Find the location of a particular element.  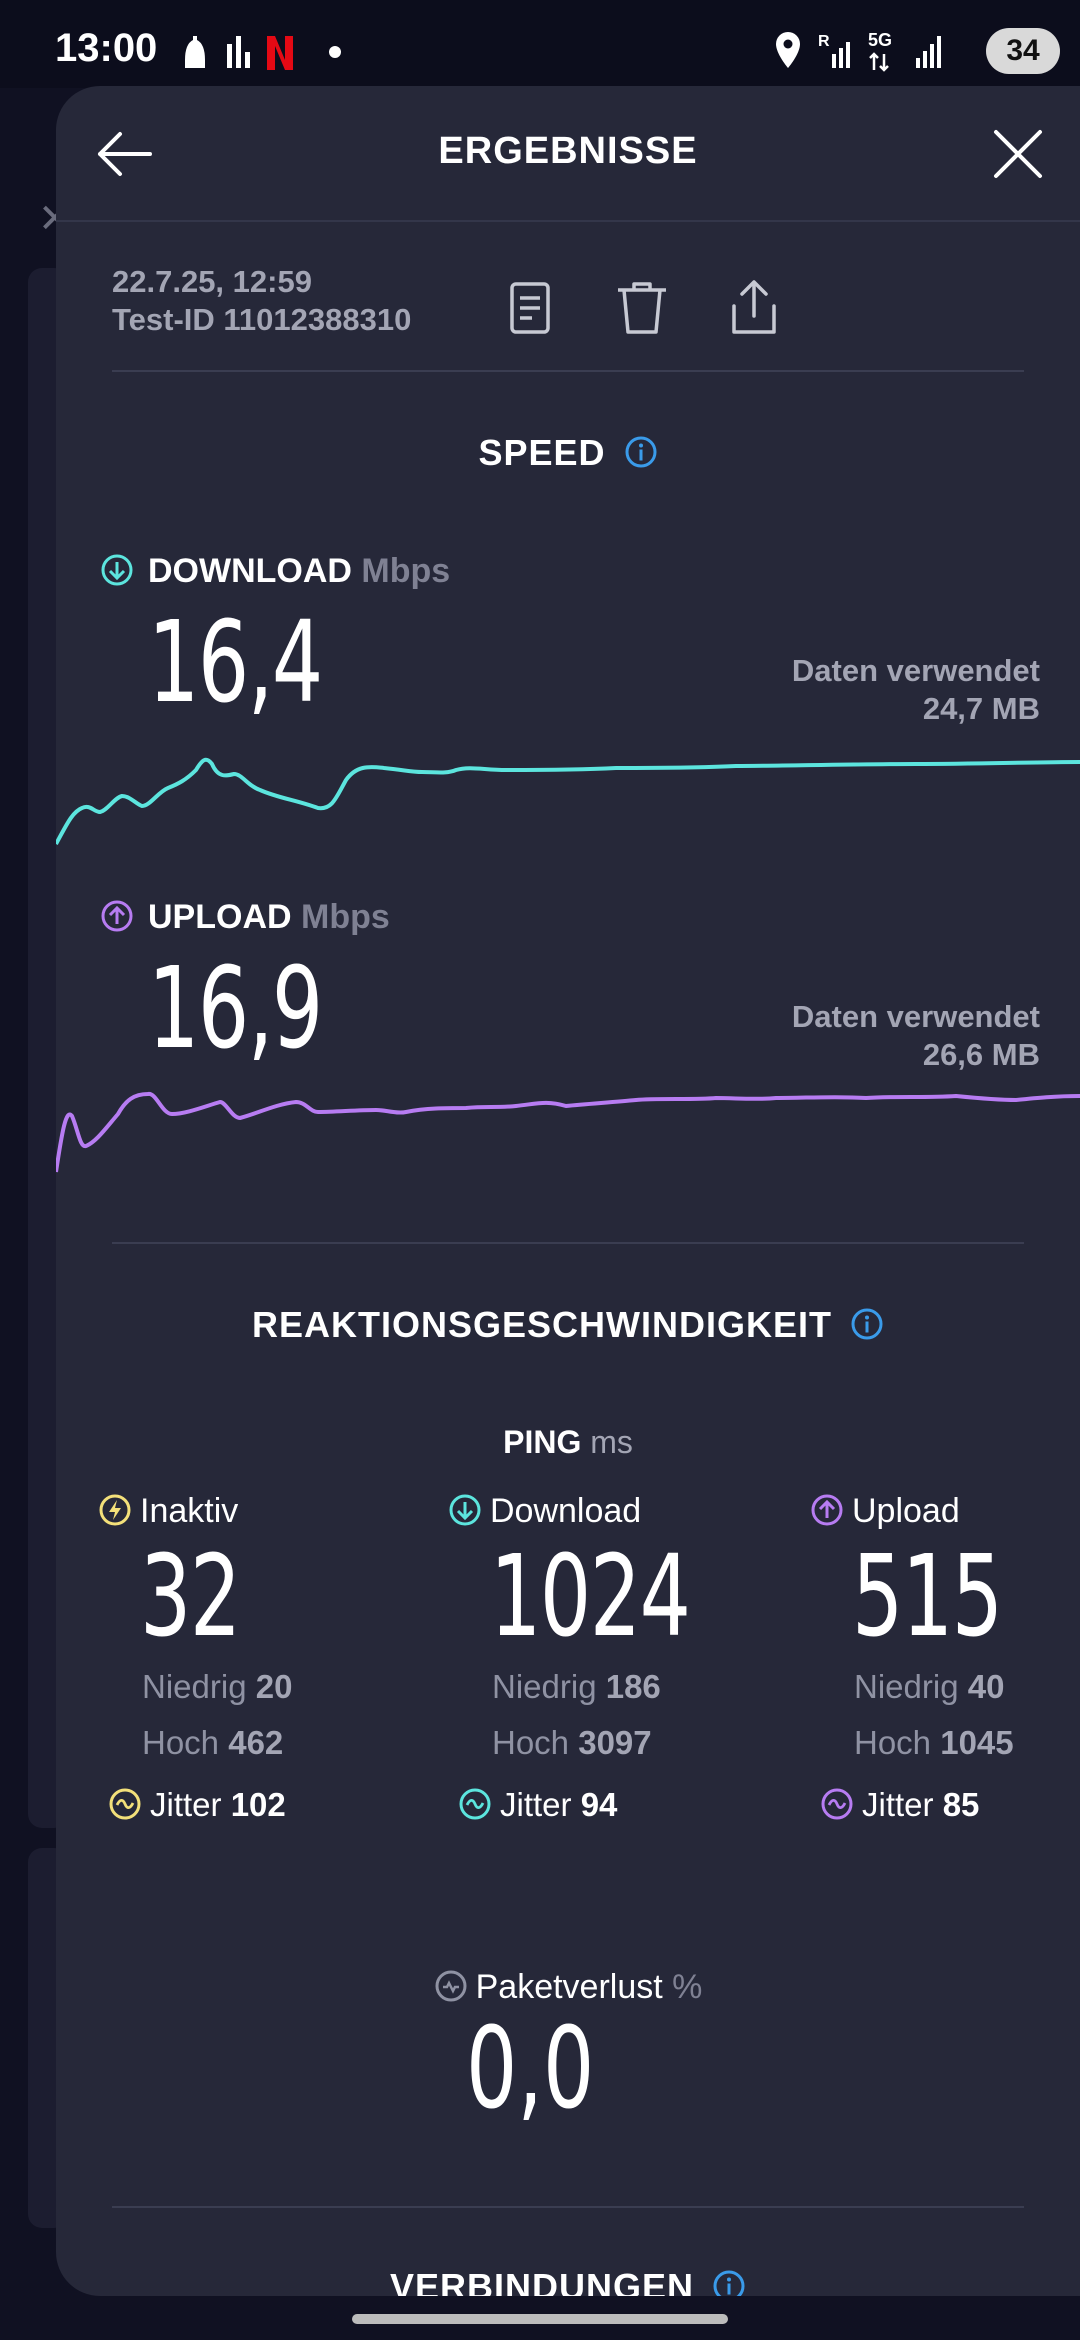

speed-title: SPEED is located at coordinates (542, 452).